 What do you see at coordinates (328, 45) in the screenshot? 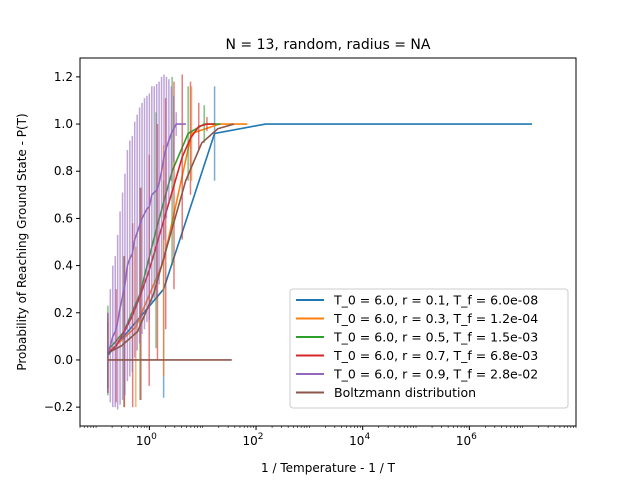
I see `chart-title: N = 13, random, radius = NA` at bounding box center [328, 45].